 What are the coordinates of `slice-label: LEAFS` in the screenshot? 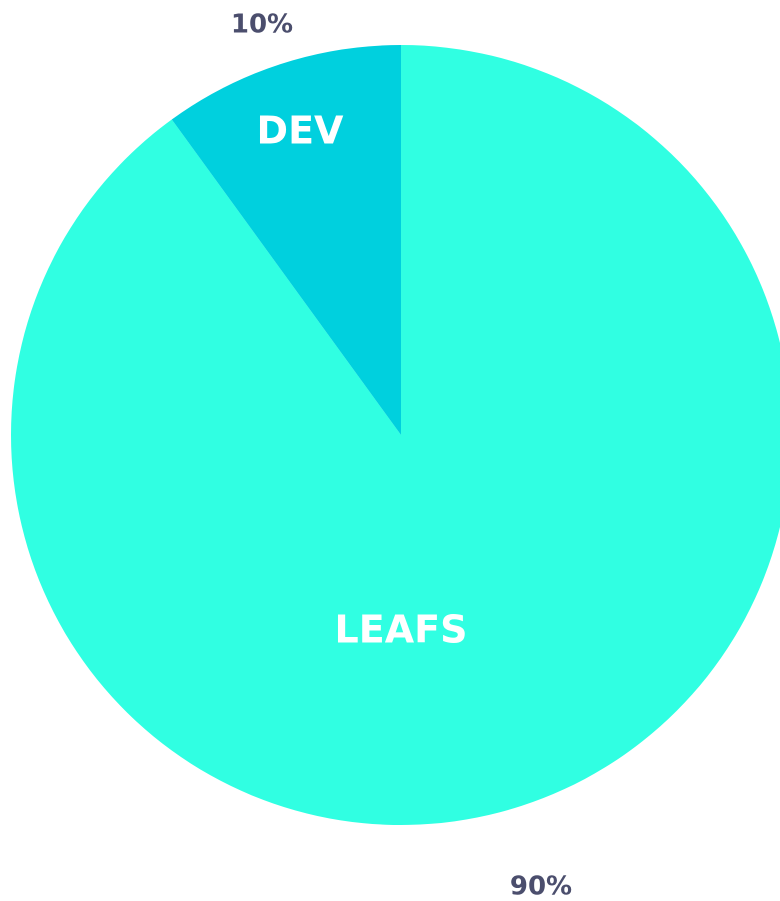 It's located at (401, 630).